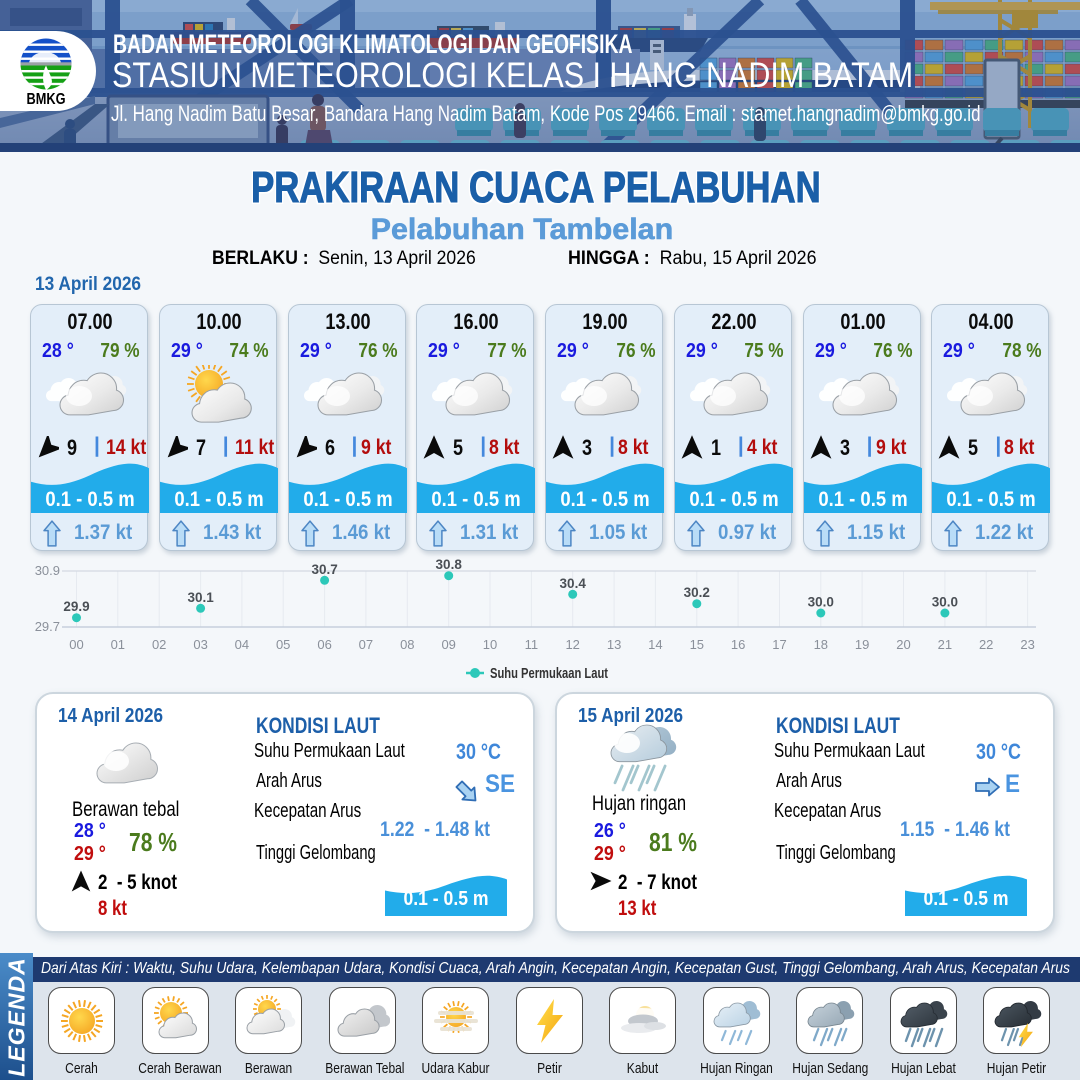  I want to click on svg-text: 30.4, so click(573, 583).